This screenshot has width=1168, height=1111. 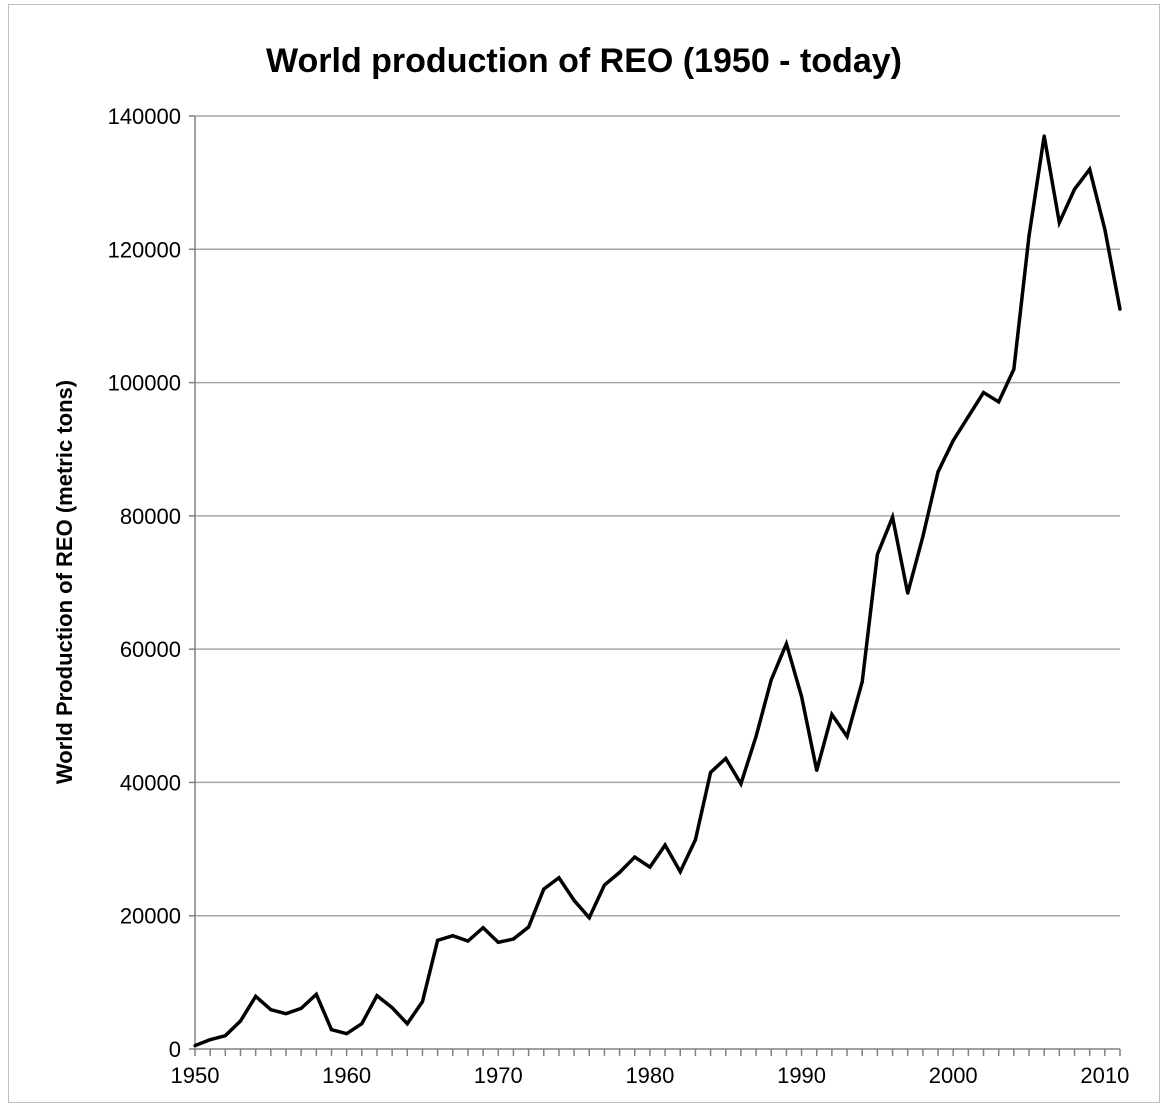 What do you see at coordinates (801, 1075) in the screenshot?
I see `x-tick-label: 1990` at bounding box center [801, 1075].